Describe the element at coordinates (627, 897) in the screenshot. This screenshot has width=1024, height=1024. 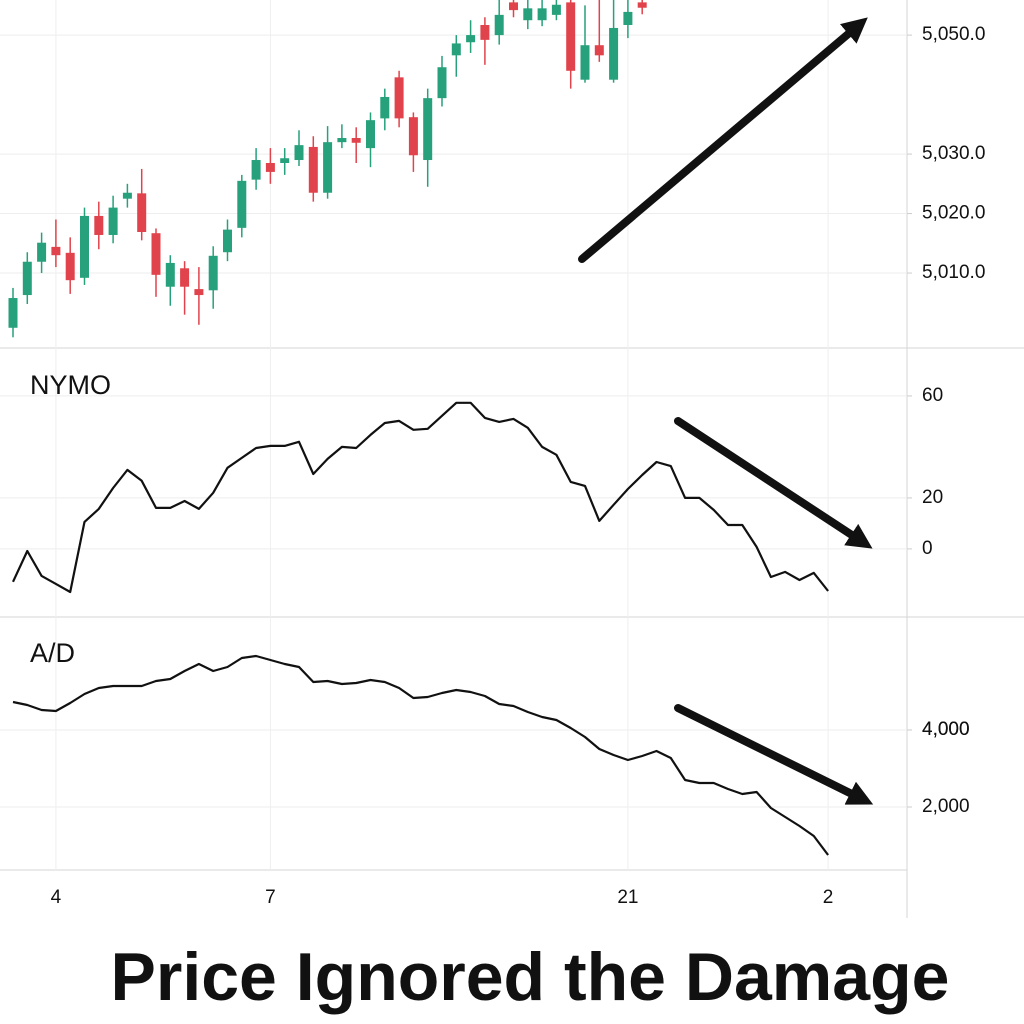
I see `x-tick-label: 21` at that location.